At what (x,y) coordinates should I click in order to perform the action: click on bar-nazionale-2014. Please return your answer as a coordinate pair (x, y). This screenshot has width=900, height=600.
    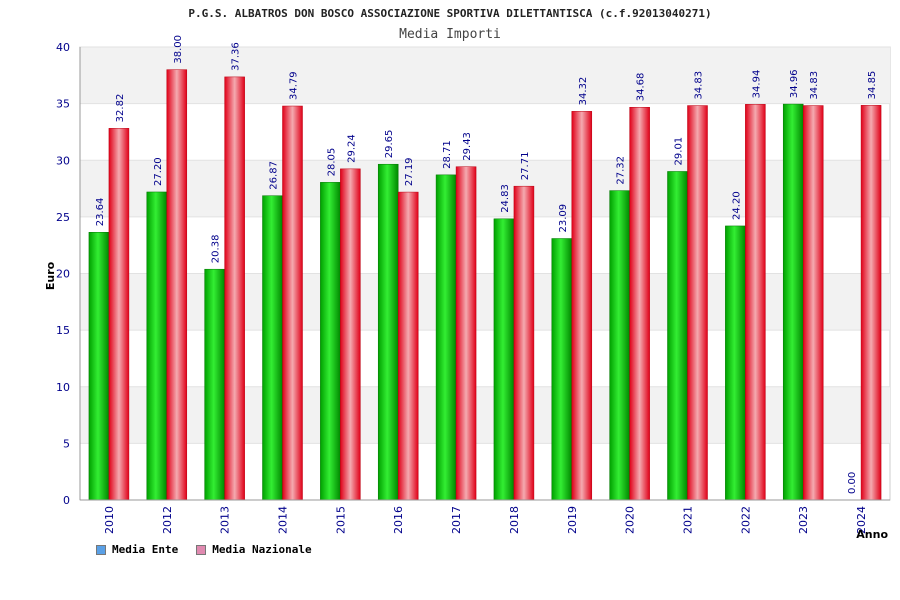
    Looking at the image, I should click on (292, 303).